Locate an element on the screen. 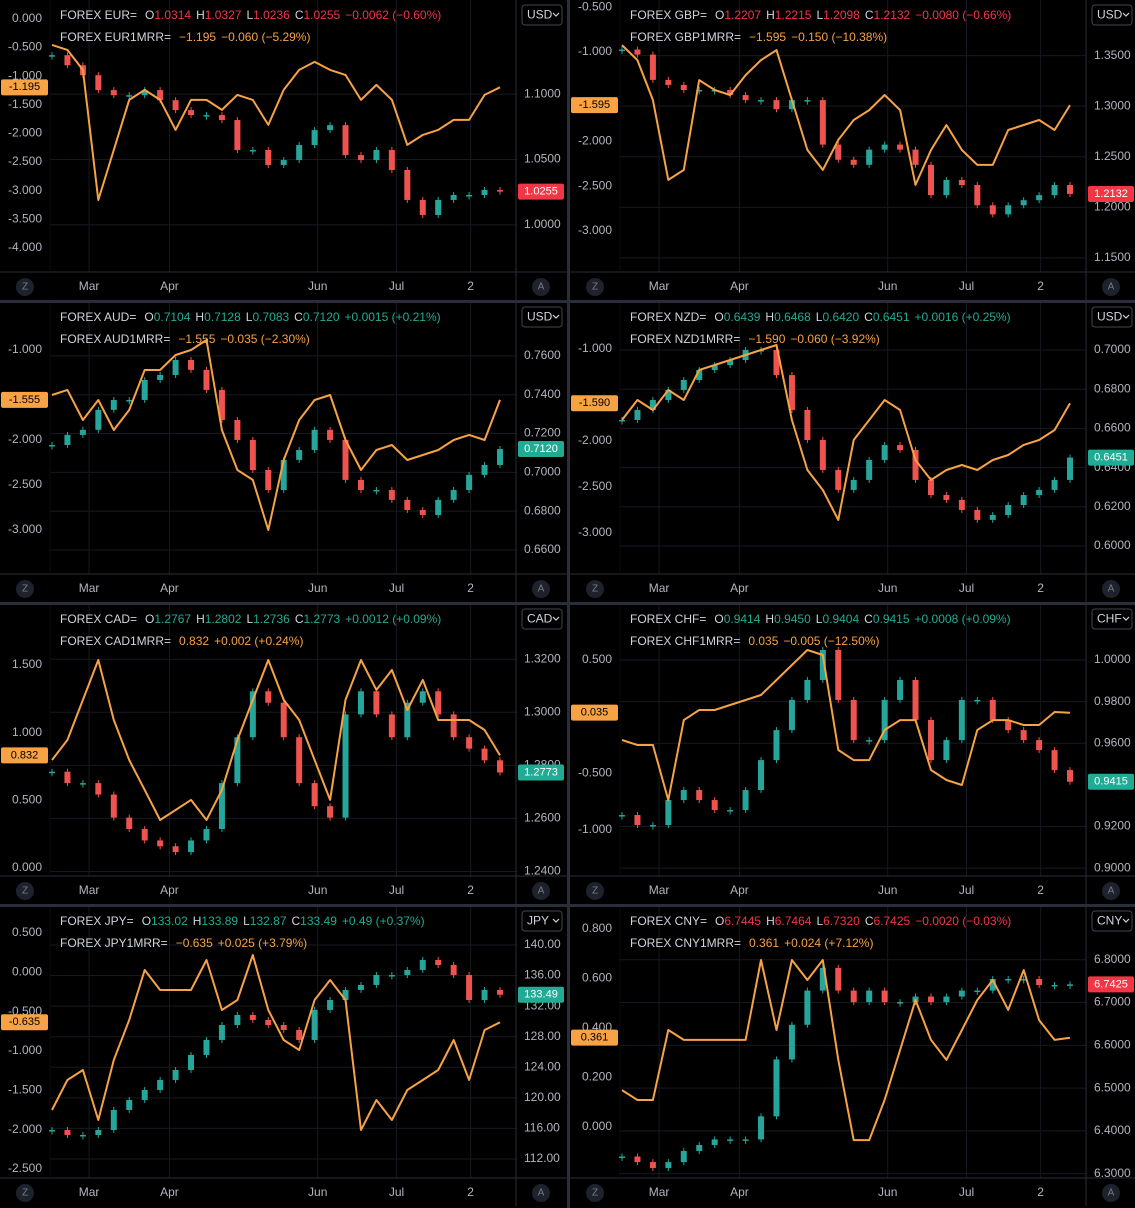  price-marker is located at coordinates (541, 191).